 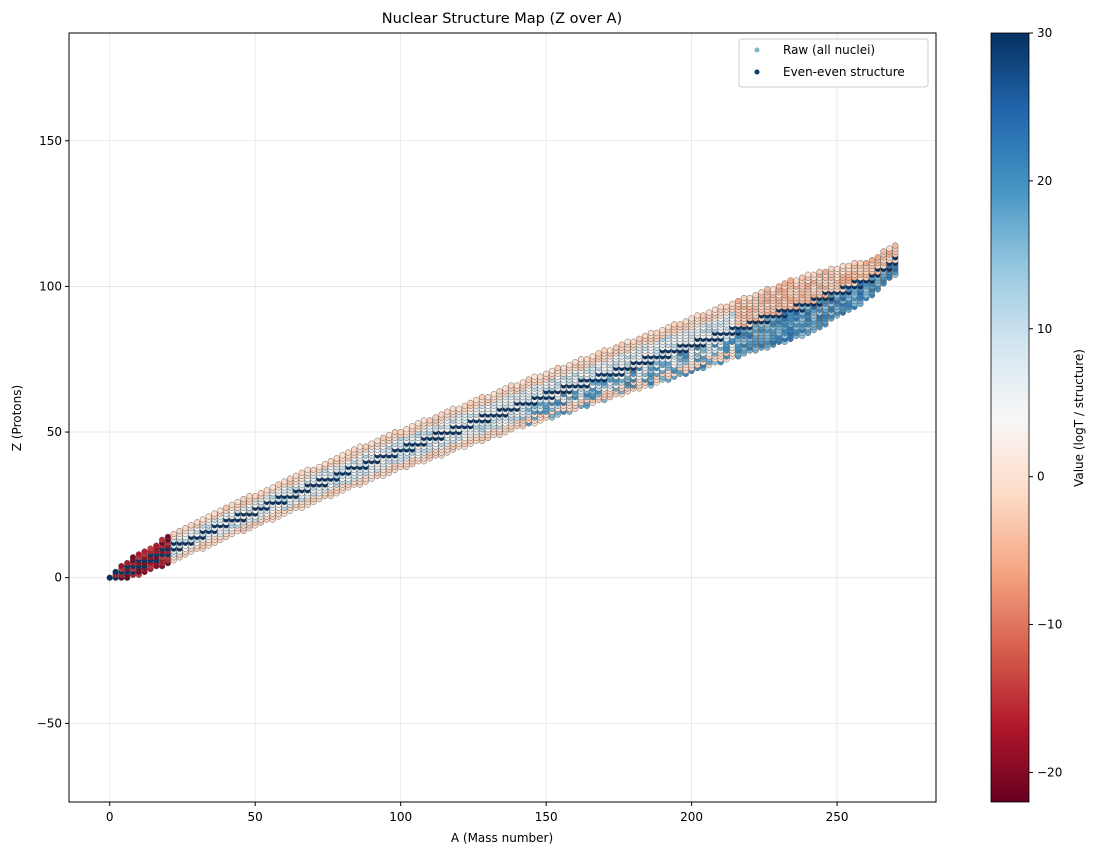 What do you see at coordinates (1049, 772) in the screenshot?
I see `colorbar-tick-label: −20` at bounding box center [1049, 772].